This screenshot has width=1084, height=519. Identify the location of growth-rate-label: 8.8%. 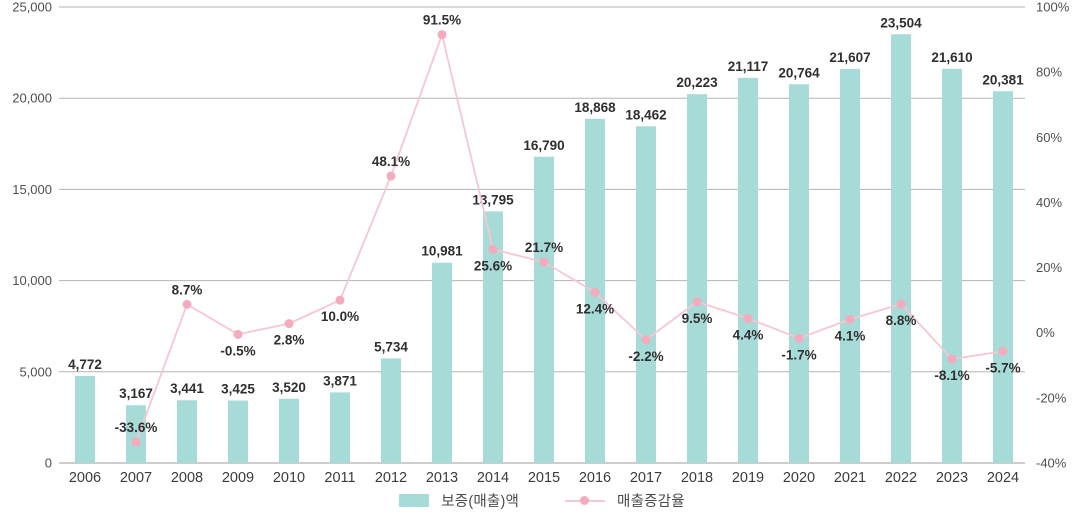
(901, 320).